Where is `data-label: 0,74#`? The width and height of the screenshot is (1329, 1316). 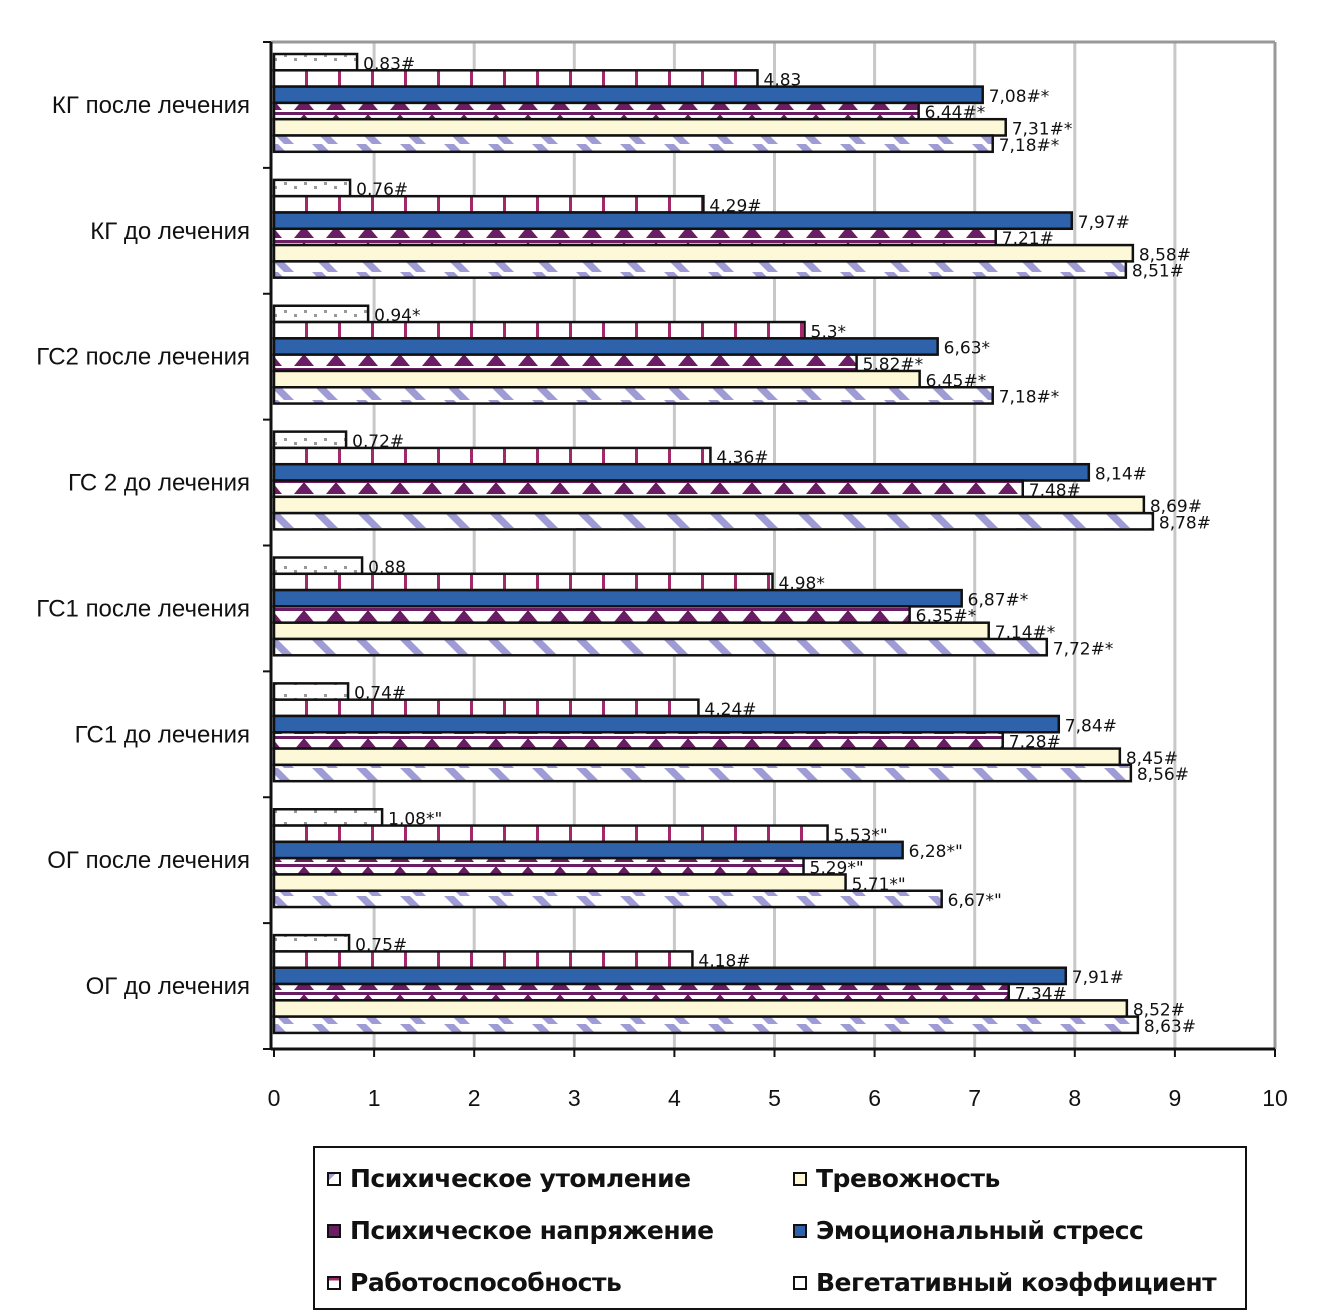
data-label: 0,74# is located at coordinates (380, 694).